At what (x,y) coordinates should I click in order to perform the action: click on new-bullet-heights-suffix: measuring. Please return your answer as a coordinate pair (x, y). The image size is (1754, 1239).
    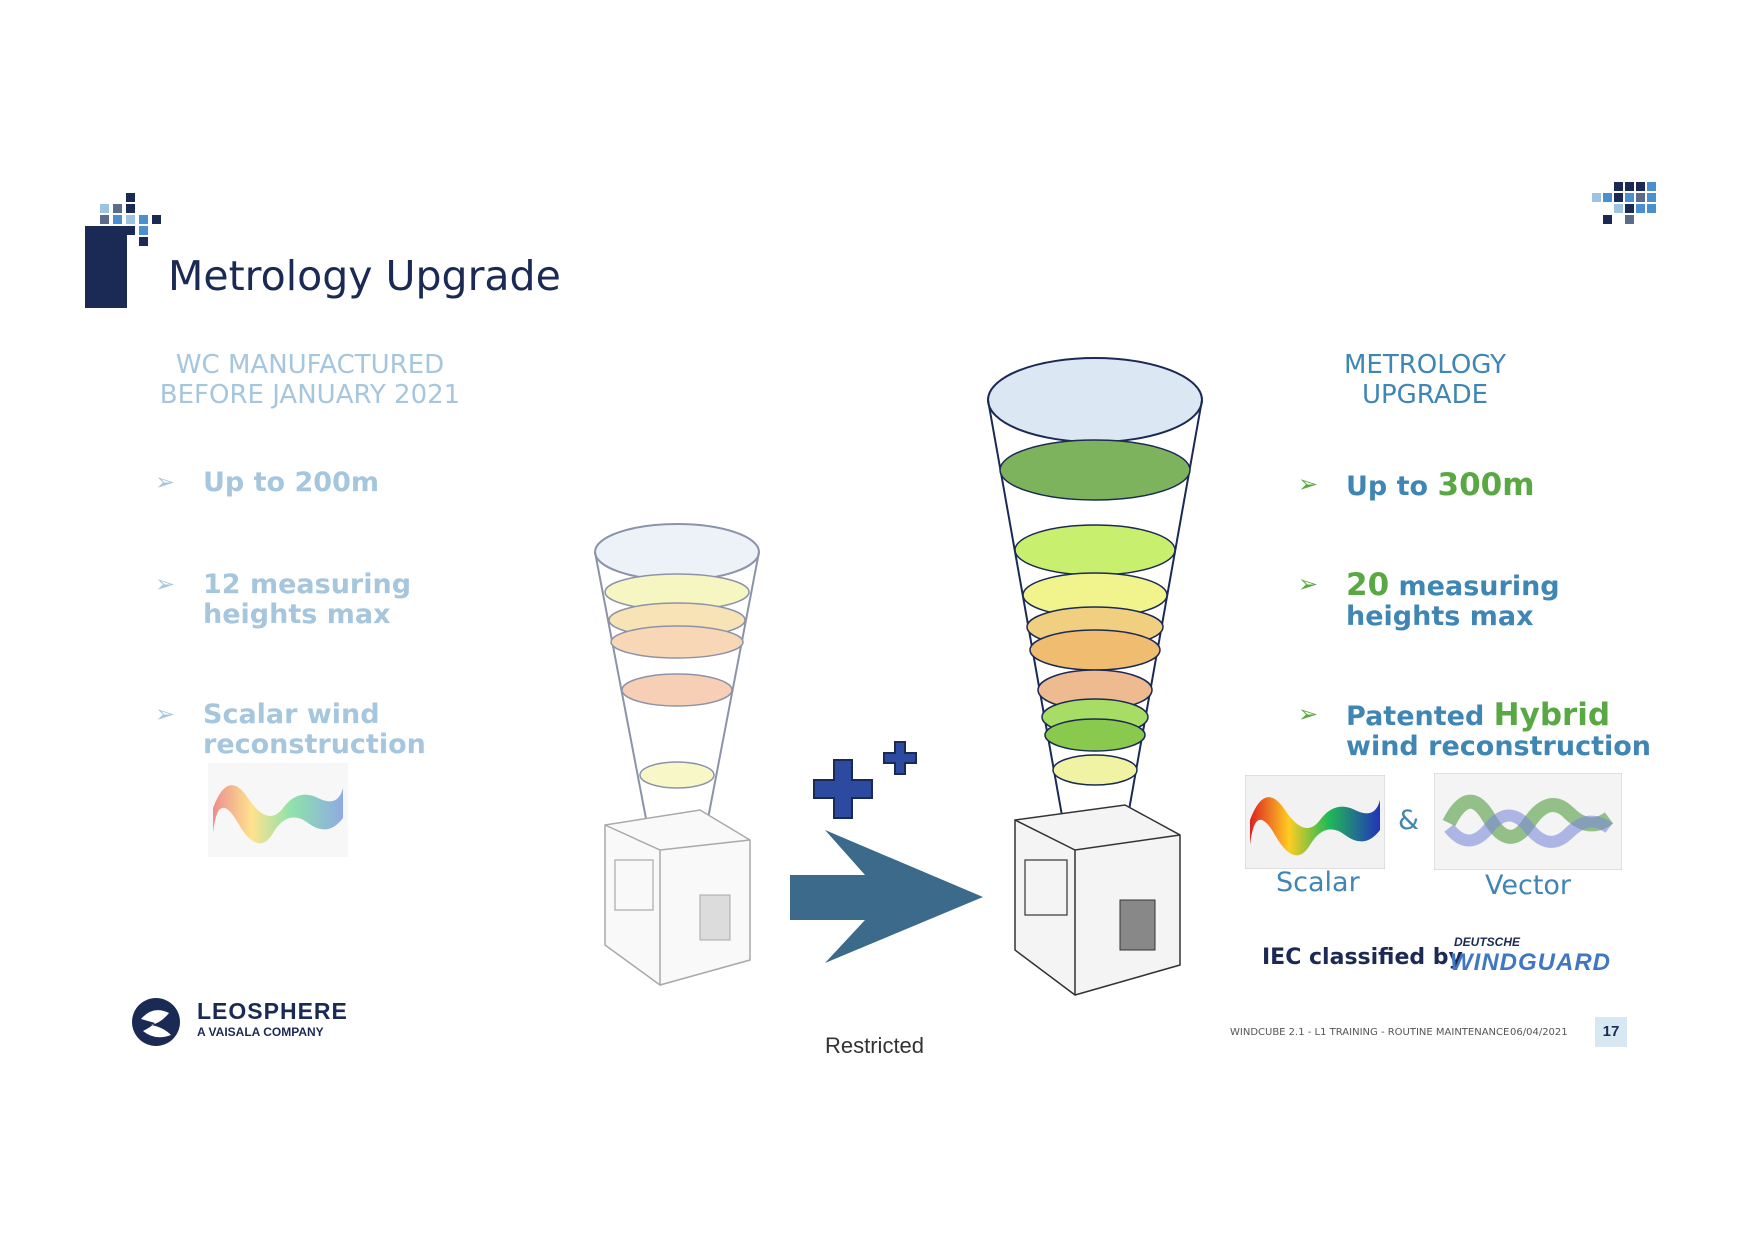
    Looking at the image, I should click on (1474, 586).